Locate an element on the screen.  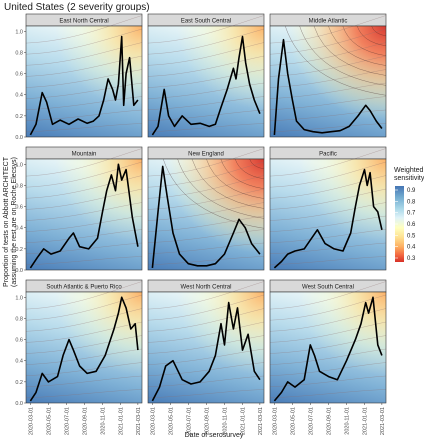
facet-strip-label: Middle Atlantic is located at coordinates (328, 22).